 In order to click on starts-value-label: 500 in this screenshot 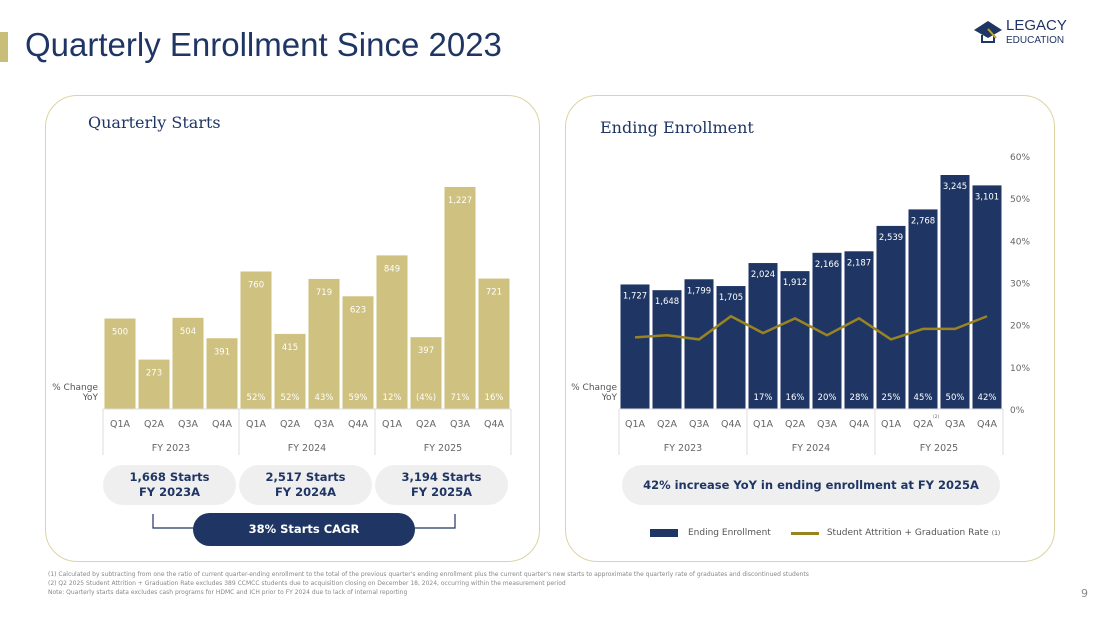, I will do `click(120, 333)`.